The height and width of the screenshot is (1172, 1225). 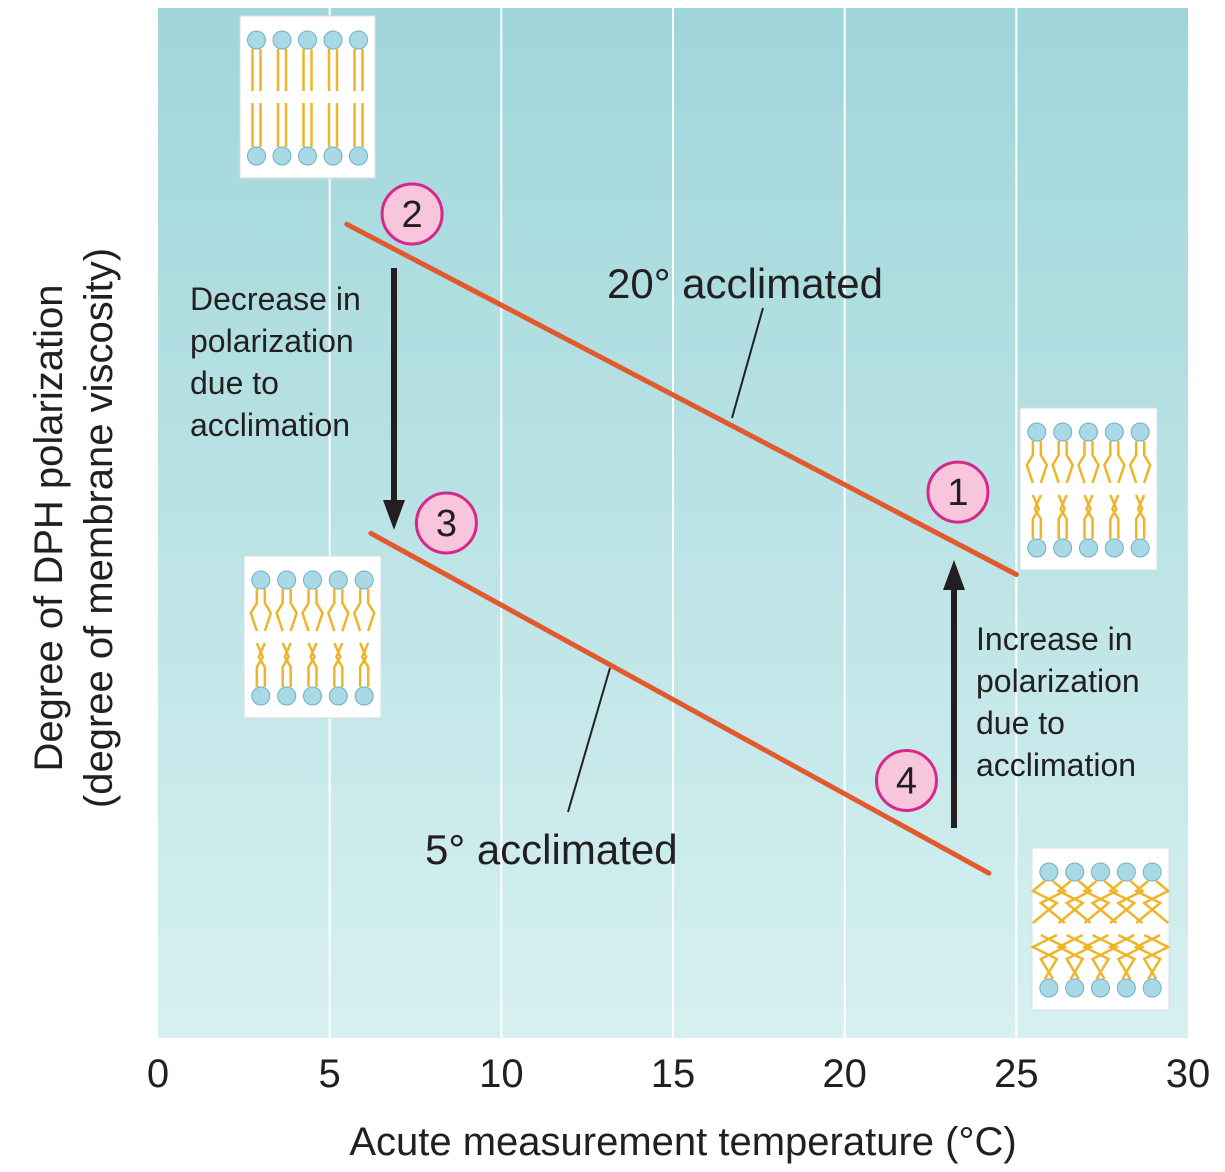 I want to click on fluid-membrane-icon, so click(x=1088, y=489).